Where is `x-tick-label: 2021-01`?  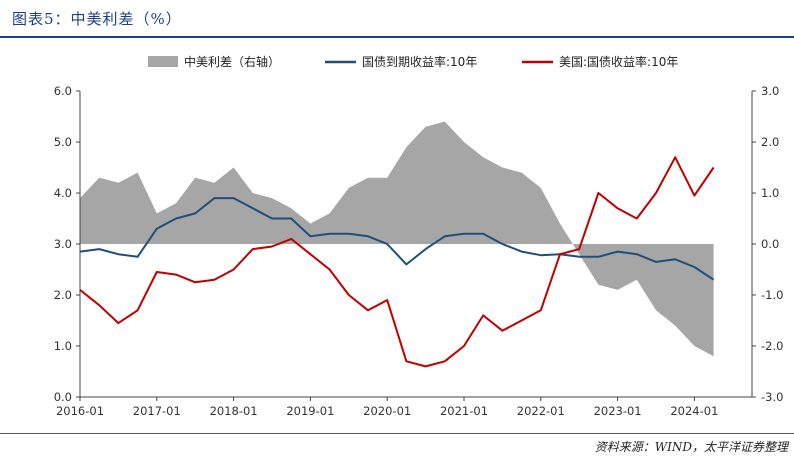
x-tick-label: 2021-01 is located at coordinates (464, 411).